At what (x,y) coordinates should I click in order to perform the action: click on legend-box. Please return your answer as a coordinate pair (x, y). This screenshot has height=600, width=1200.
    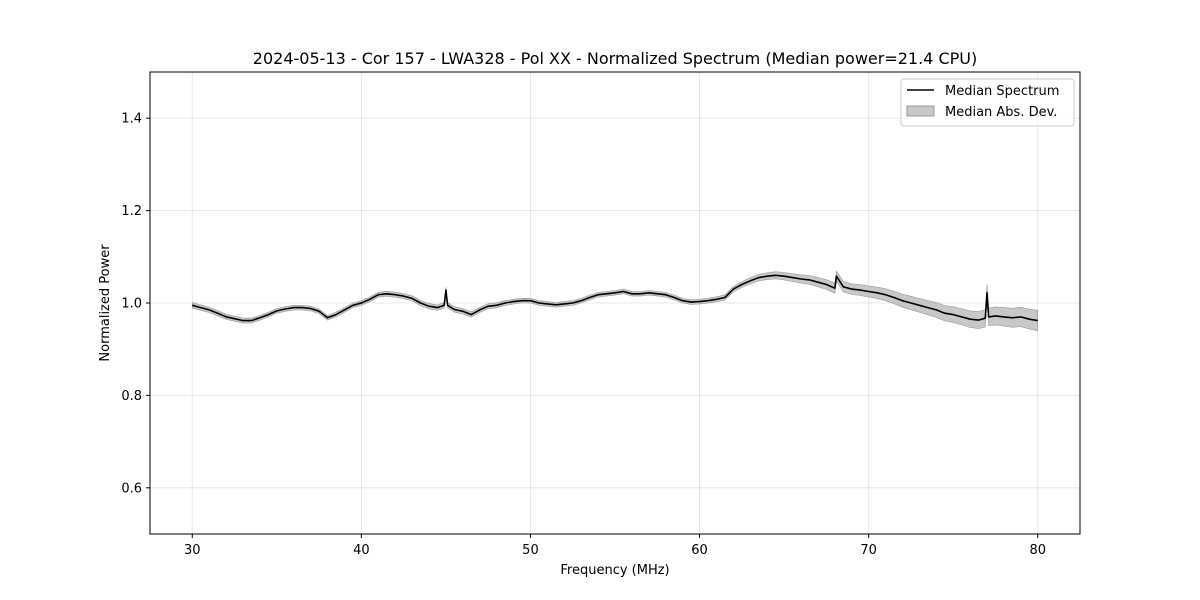
    Looking at the image, I should click on (987, 102).